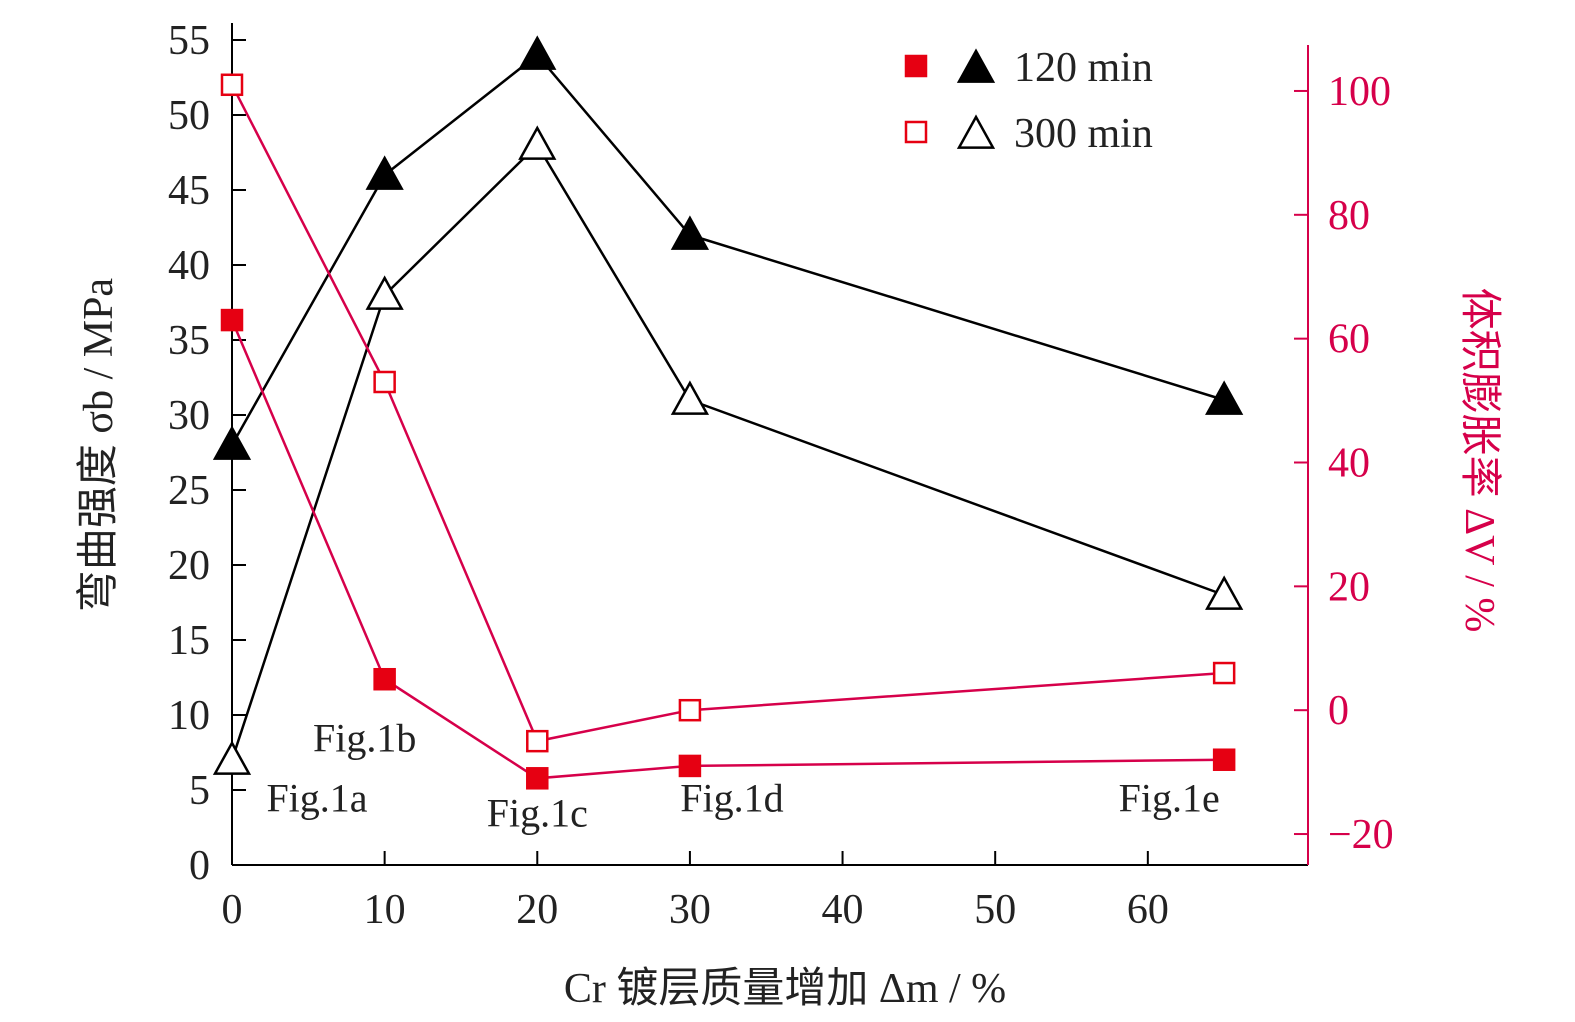 This screenshot has height=1022, width=1575. Describe the element at coordinates (316, 798) in the screenshot. I see `annotation-label: Fig.1a` at that location.